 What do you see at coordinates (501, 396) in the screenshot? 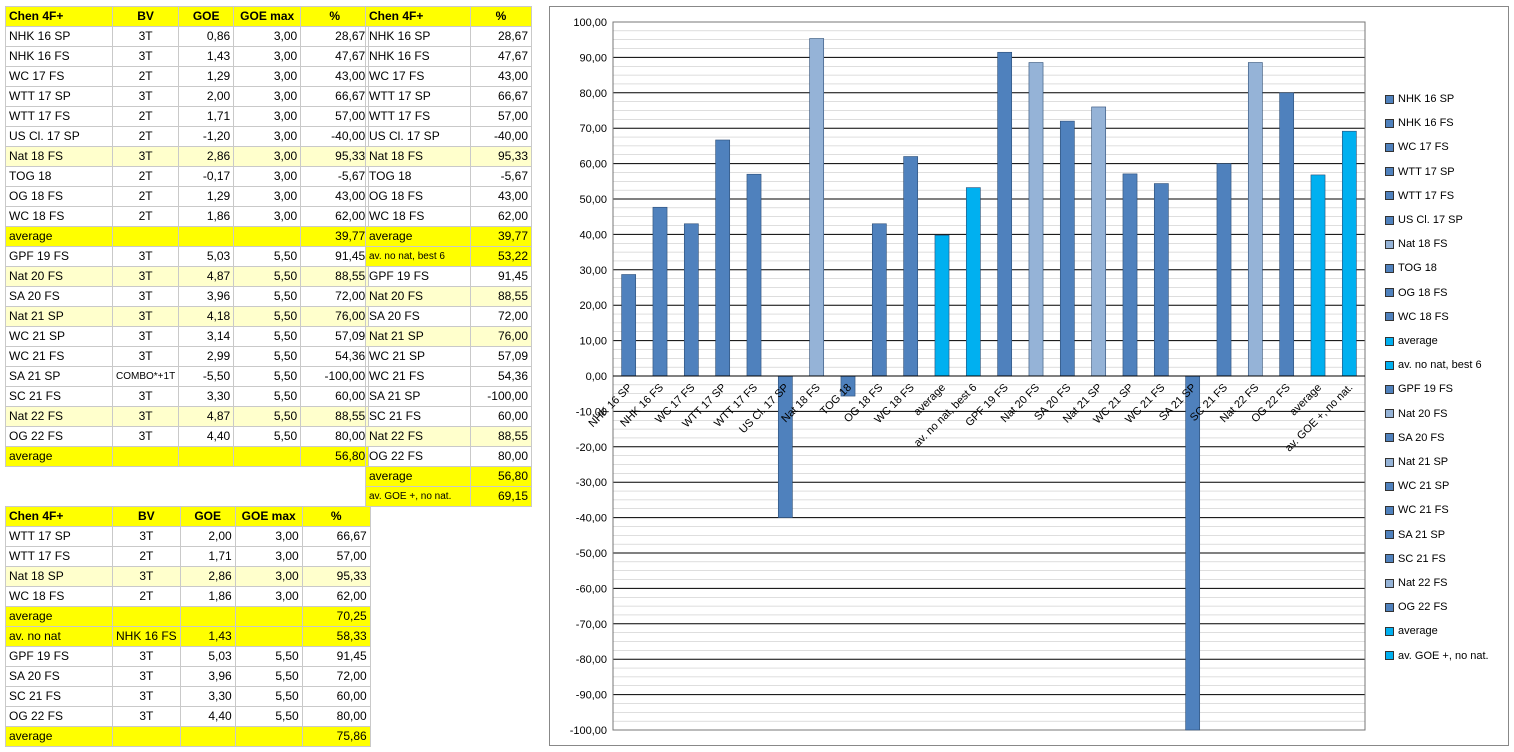
I see `percent-cell: -100,00` at bounding box center [501, 396].